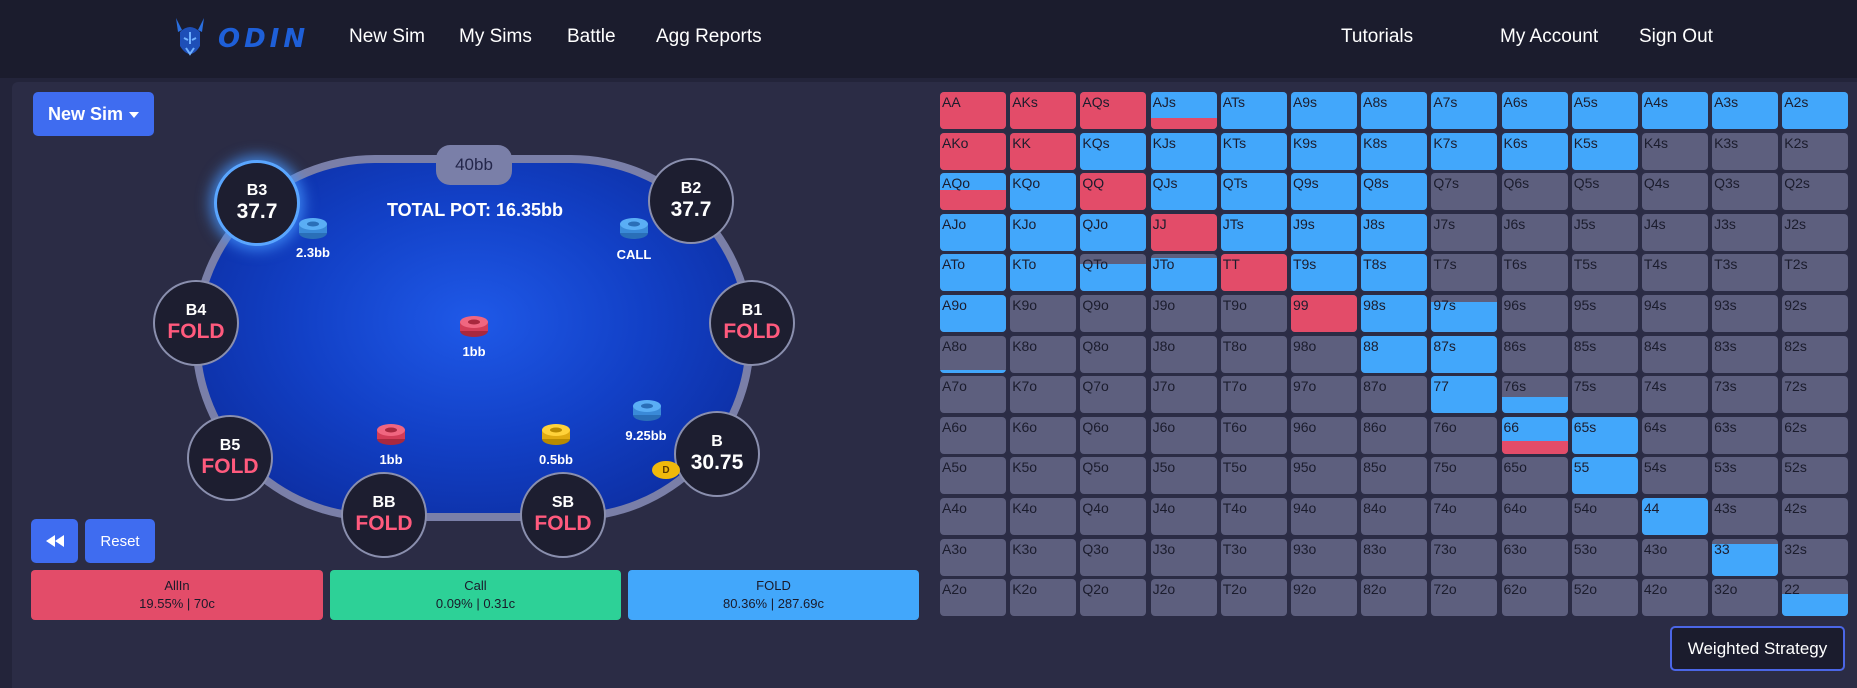  I want to click on hand-cell-K7o: K7o, so click(1043, 395).